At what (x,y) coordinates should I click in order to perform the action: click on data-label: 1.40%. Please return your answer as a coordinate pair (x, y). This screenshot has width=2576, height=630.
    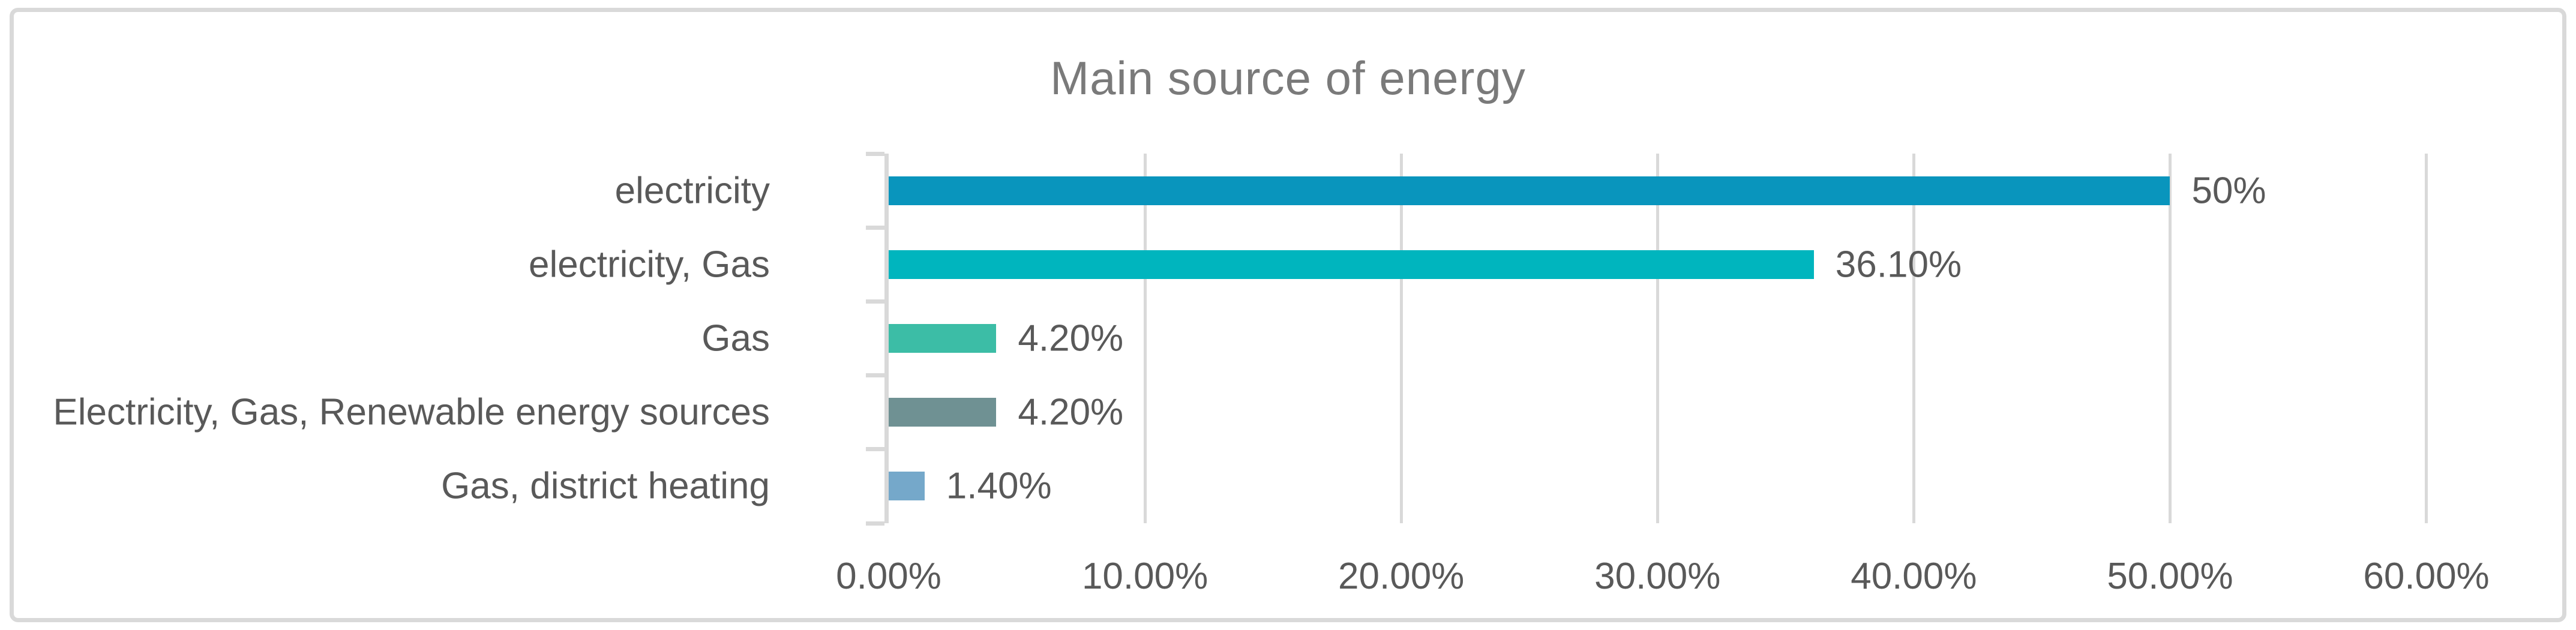
    Looking at the image, I should click on (999, 486).